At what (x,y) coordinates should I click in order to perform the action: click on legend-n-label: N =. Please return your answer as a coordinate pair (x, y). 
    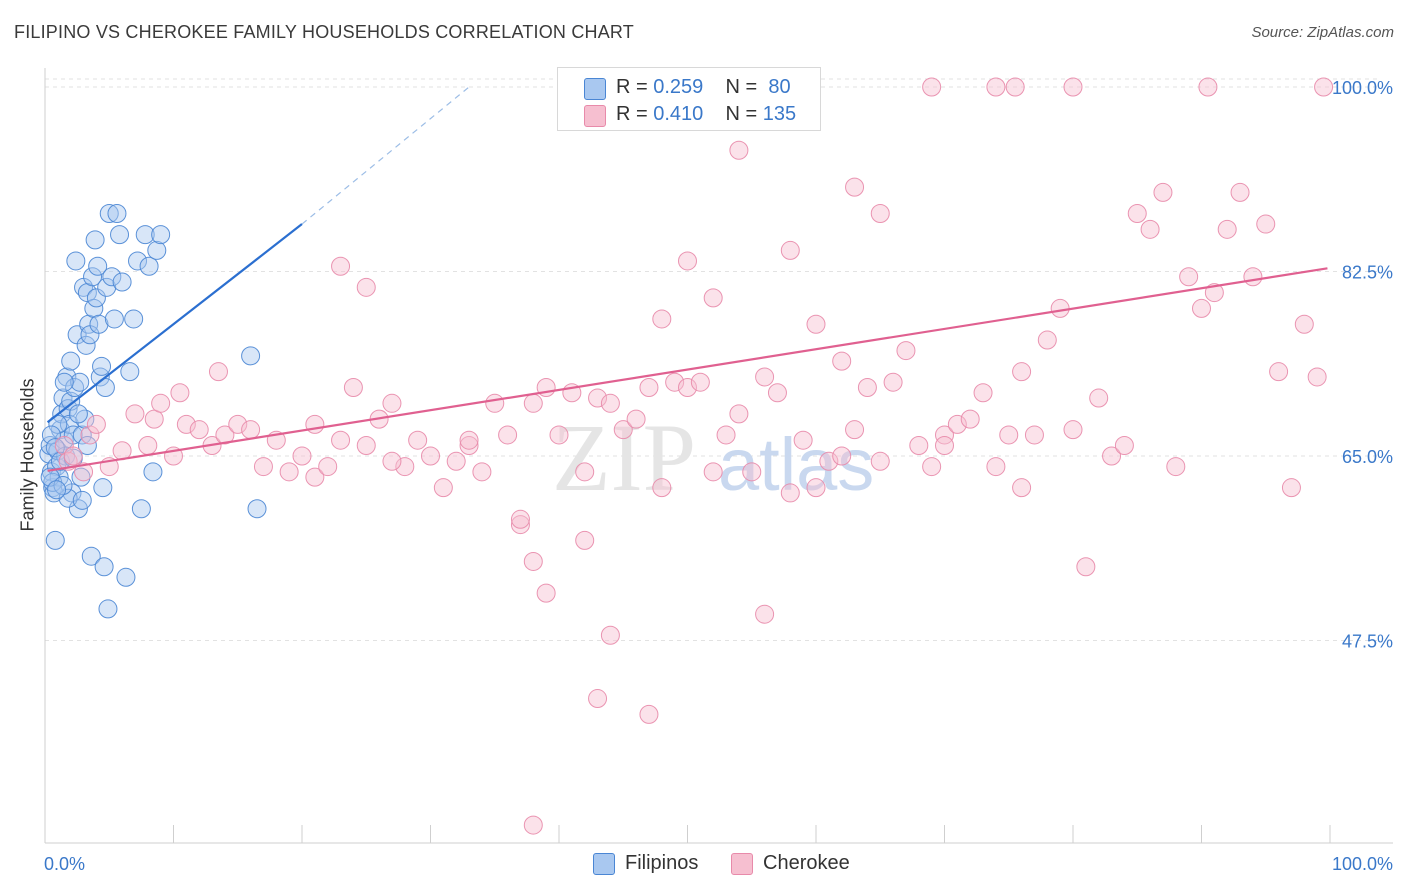
    Looking at the image, I should click on (744, 114).